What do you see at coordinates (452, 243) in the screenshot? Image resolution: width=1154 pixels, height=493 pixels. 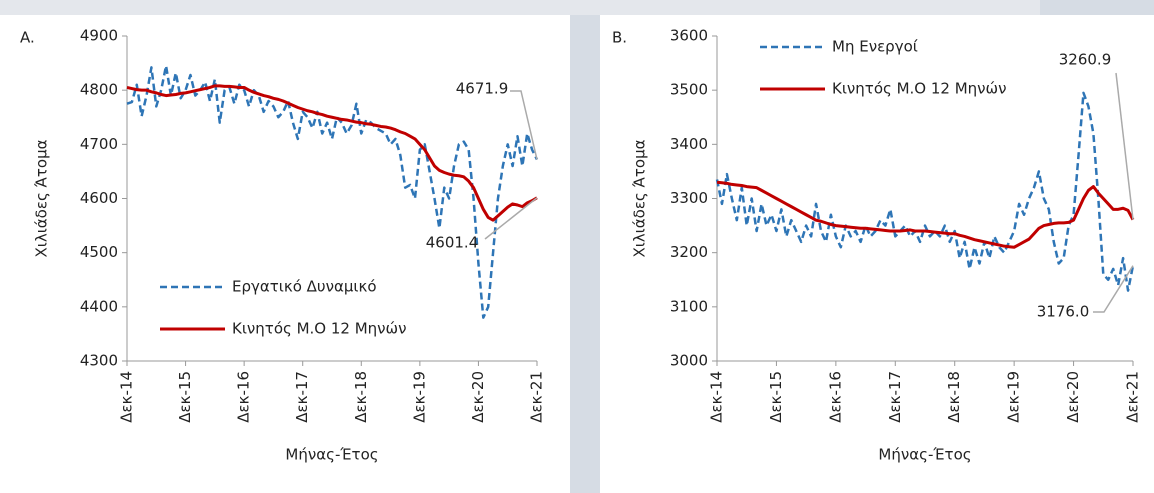 I see `annotation: 4601.4` at bounding box center [452, 243].